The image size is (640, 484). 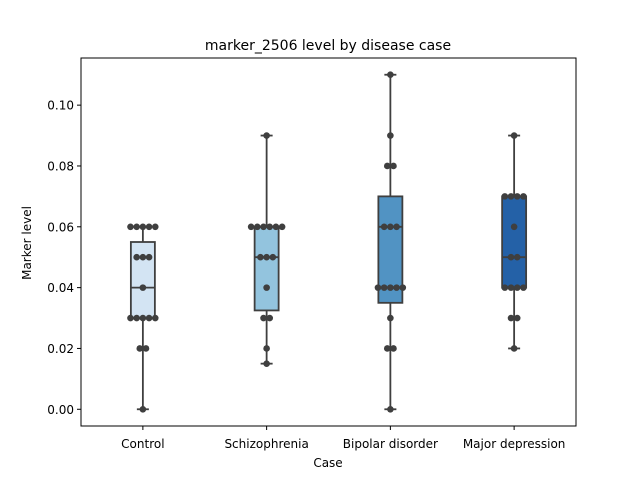 I want to click on x-tick-label: Control, so click(x=142, y=444).